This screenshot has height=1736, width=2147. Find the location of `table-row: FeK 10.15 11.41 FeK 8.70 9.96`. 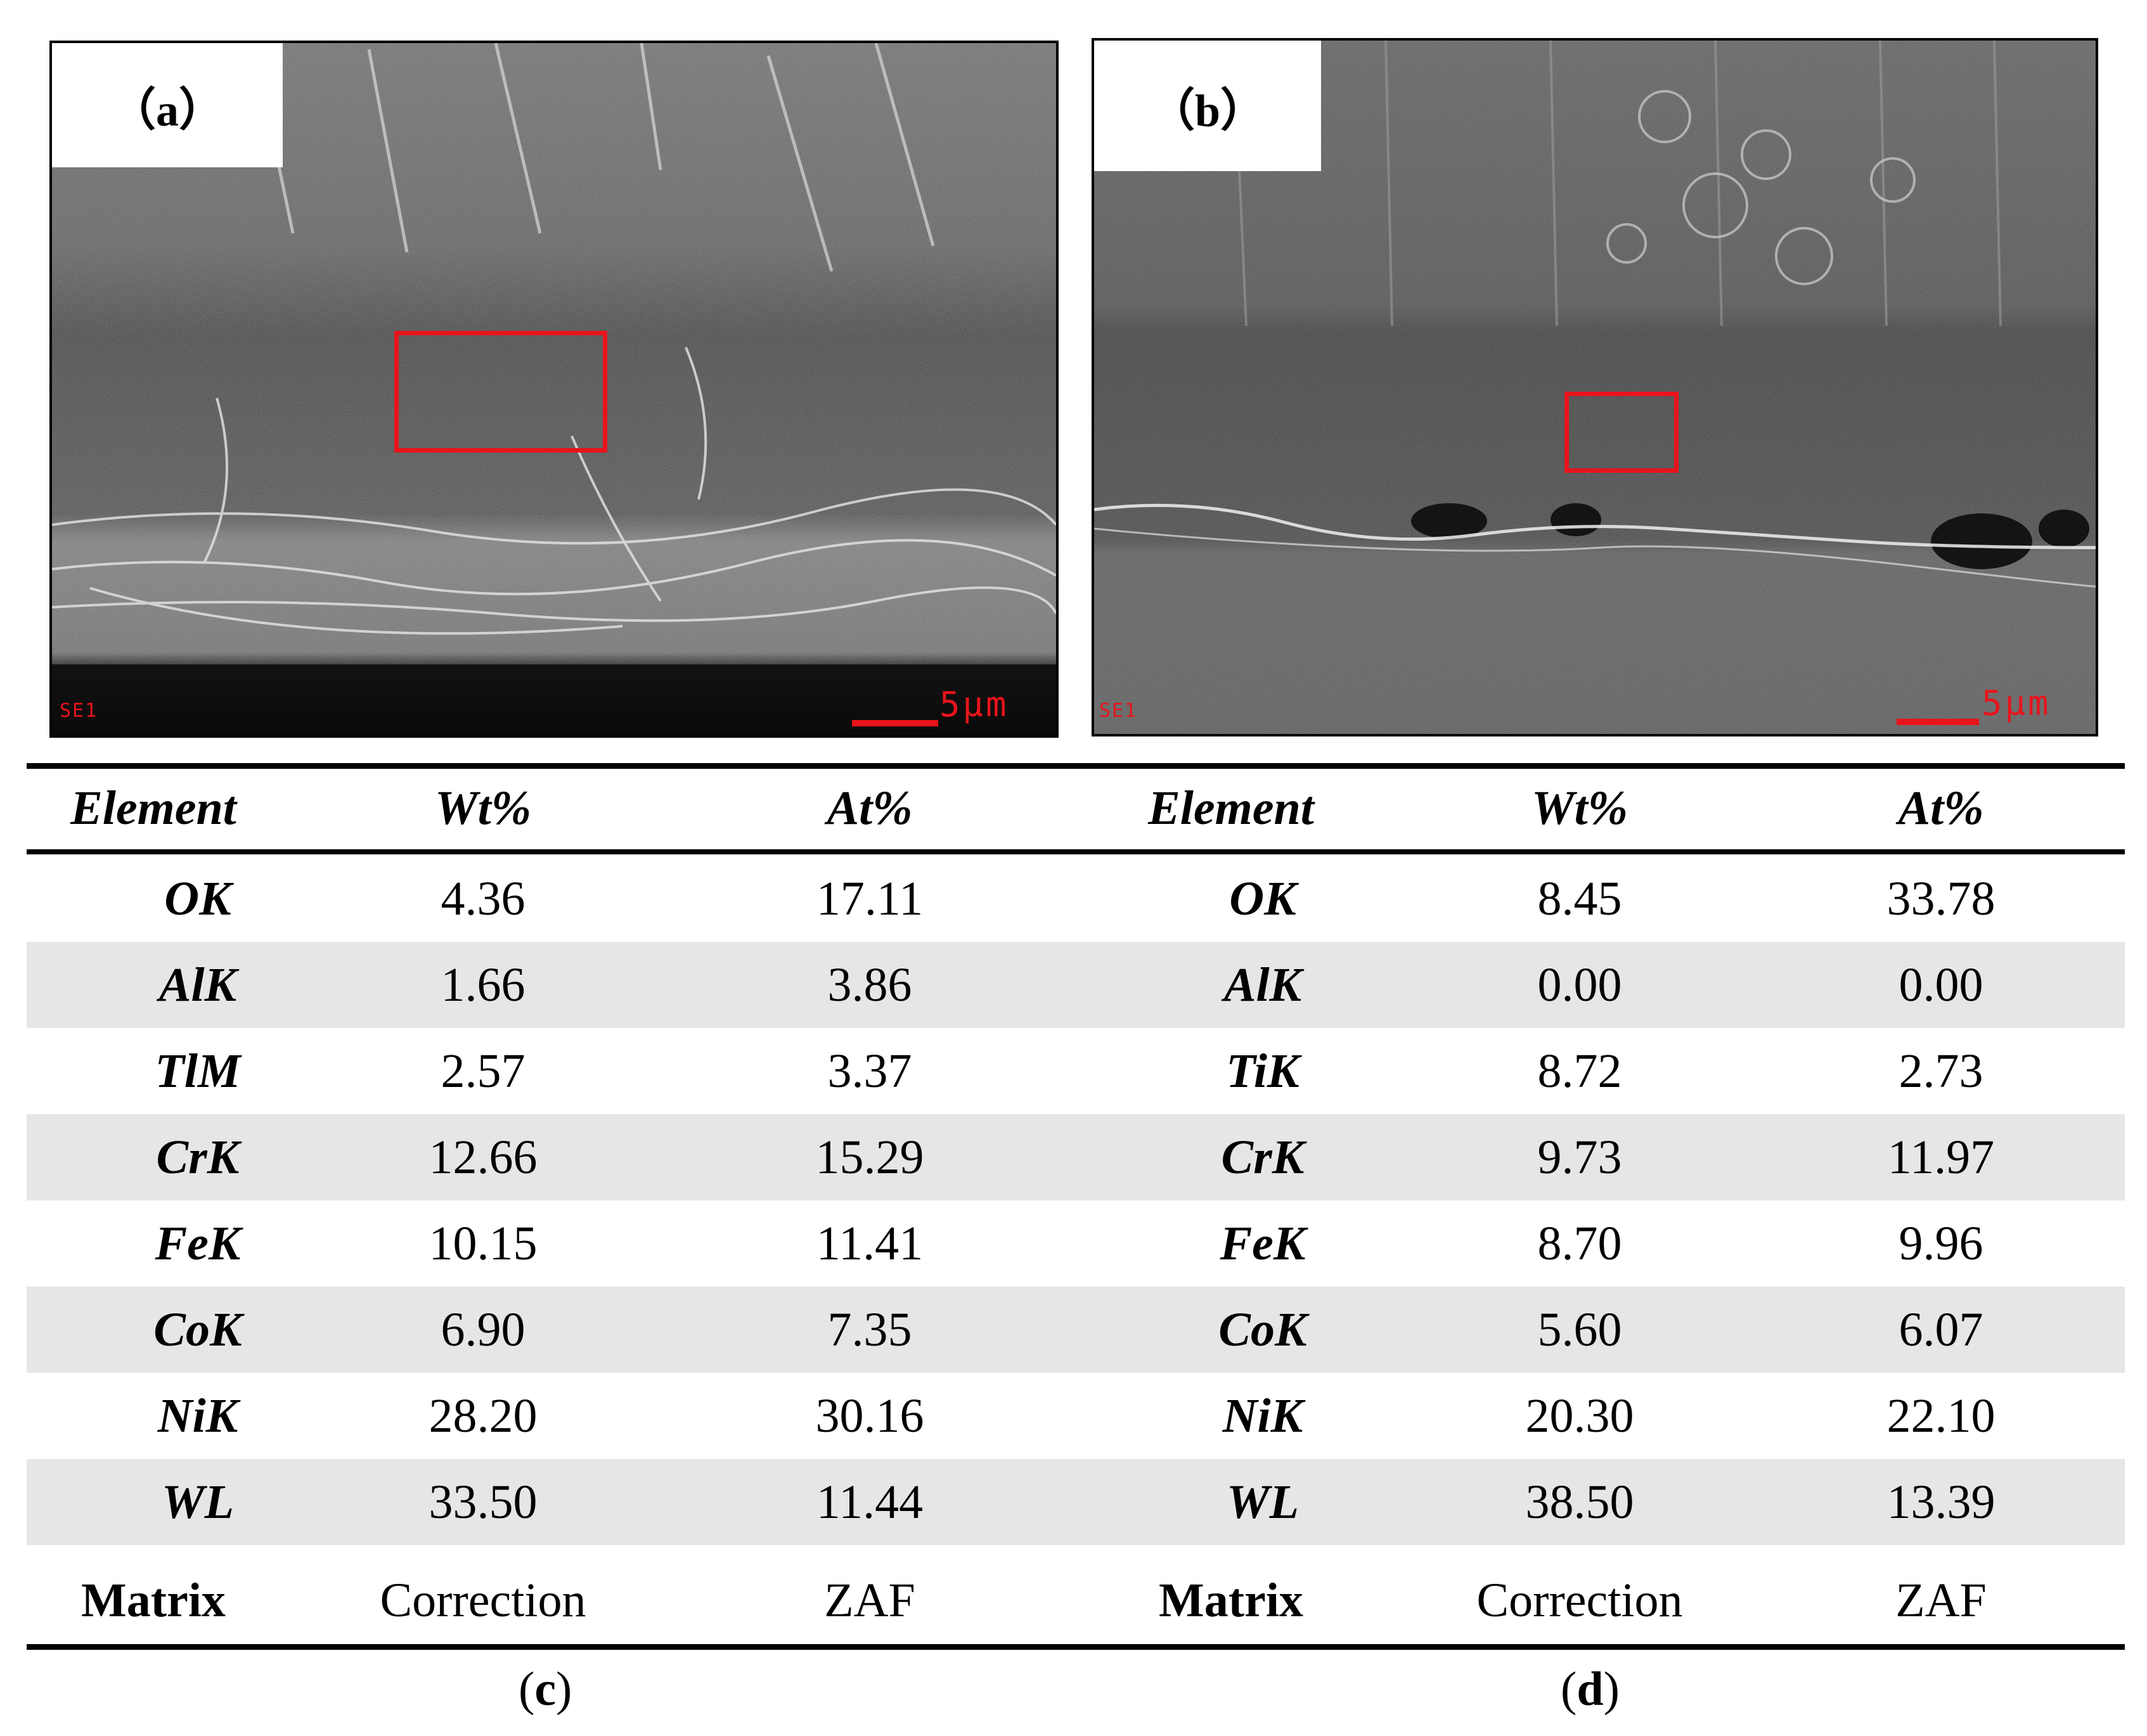

table-row: FeK 10.15 11.41 FeK 8.70 9.96 is located at coordinates (1076, 1243).